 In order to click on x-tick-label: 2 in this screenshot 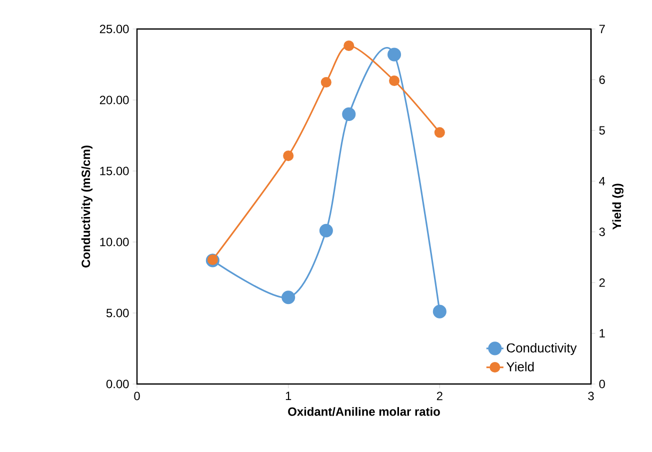, I will do `click(439, 396)`.